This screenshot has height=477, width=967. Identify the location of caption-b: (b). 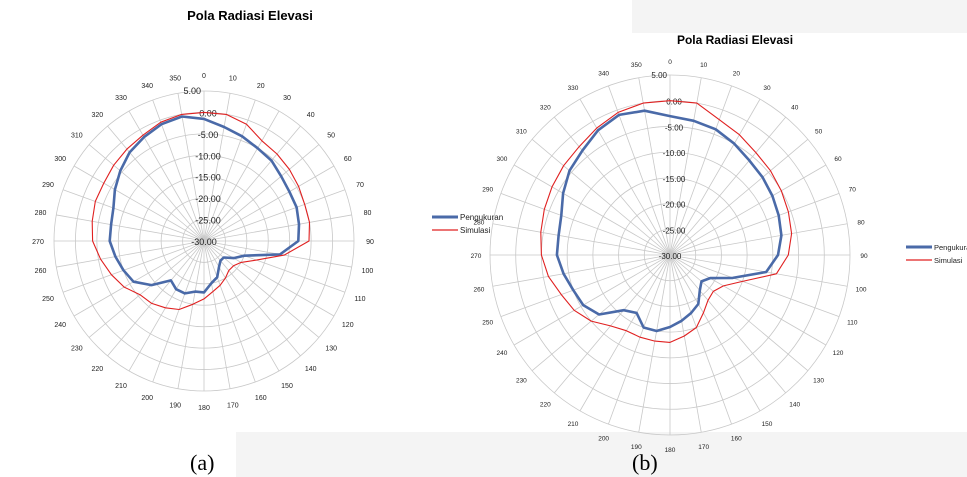
(645, 462).